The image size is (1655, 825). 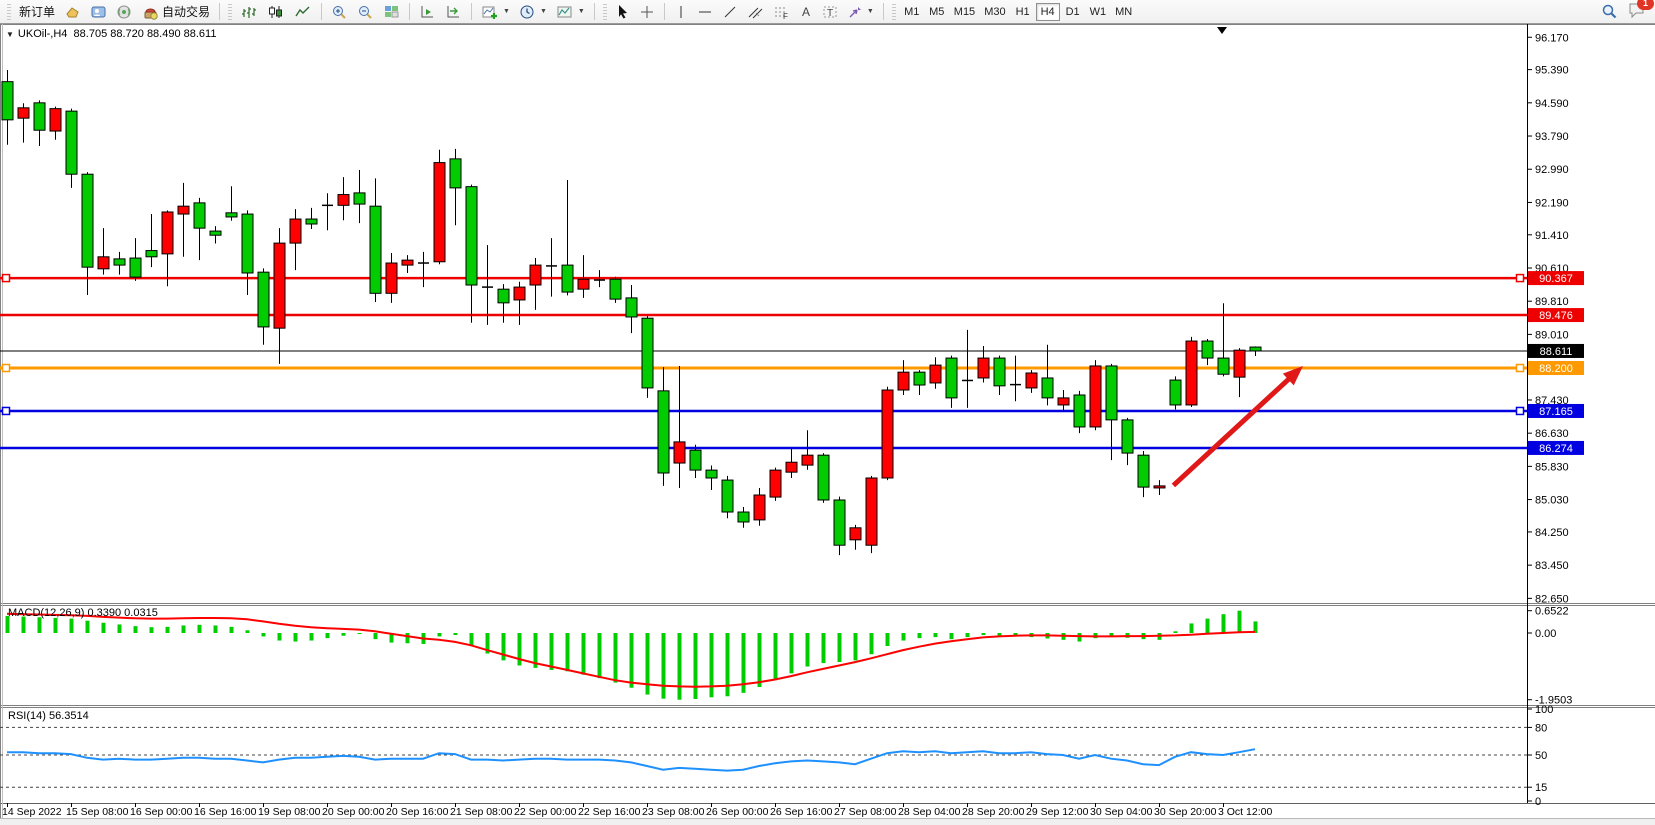 What do you see at coordinates (249, 12) in the screenshot?
I see `bar-chart-mode-button` at bounding box center [249, 12].